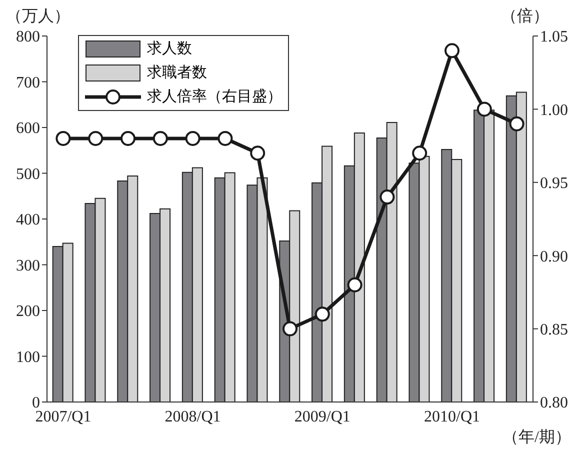 This screenshot has height=452, width=579. Describe the element at coordinates (28, 174) in the screenshot. I see `y-tick-label: 500` at that location.